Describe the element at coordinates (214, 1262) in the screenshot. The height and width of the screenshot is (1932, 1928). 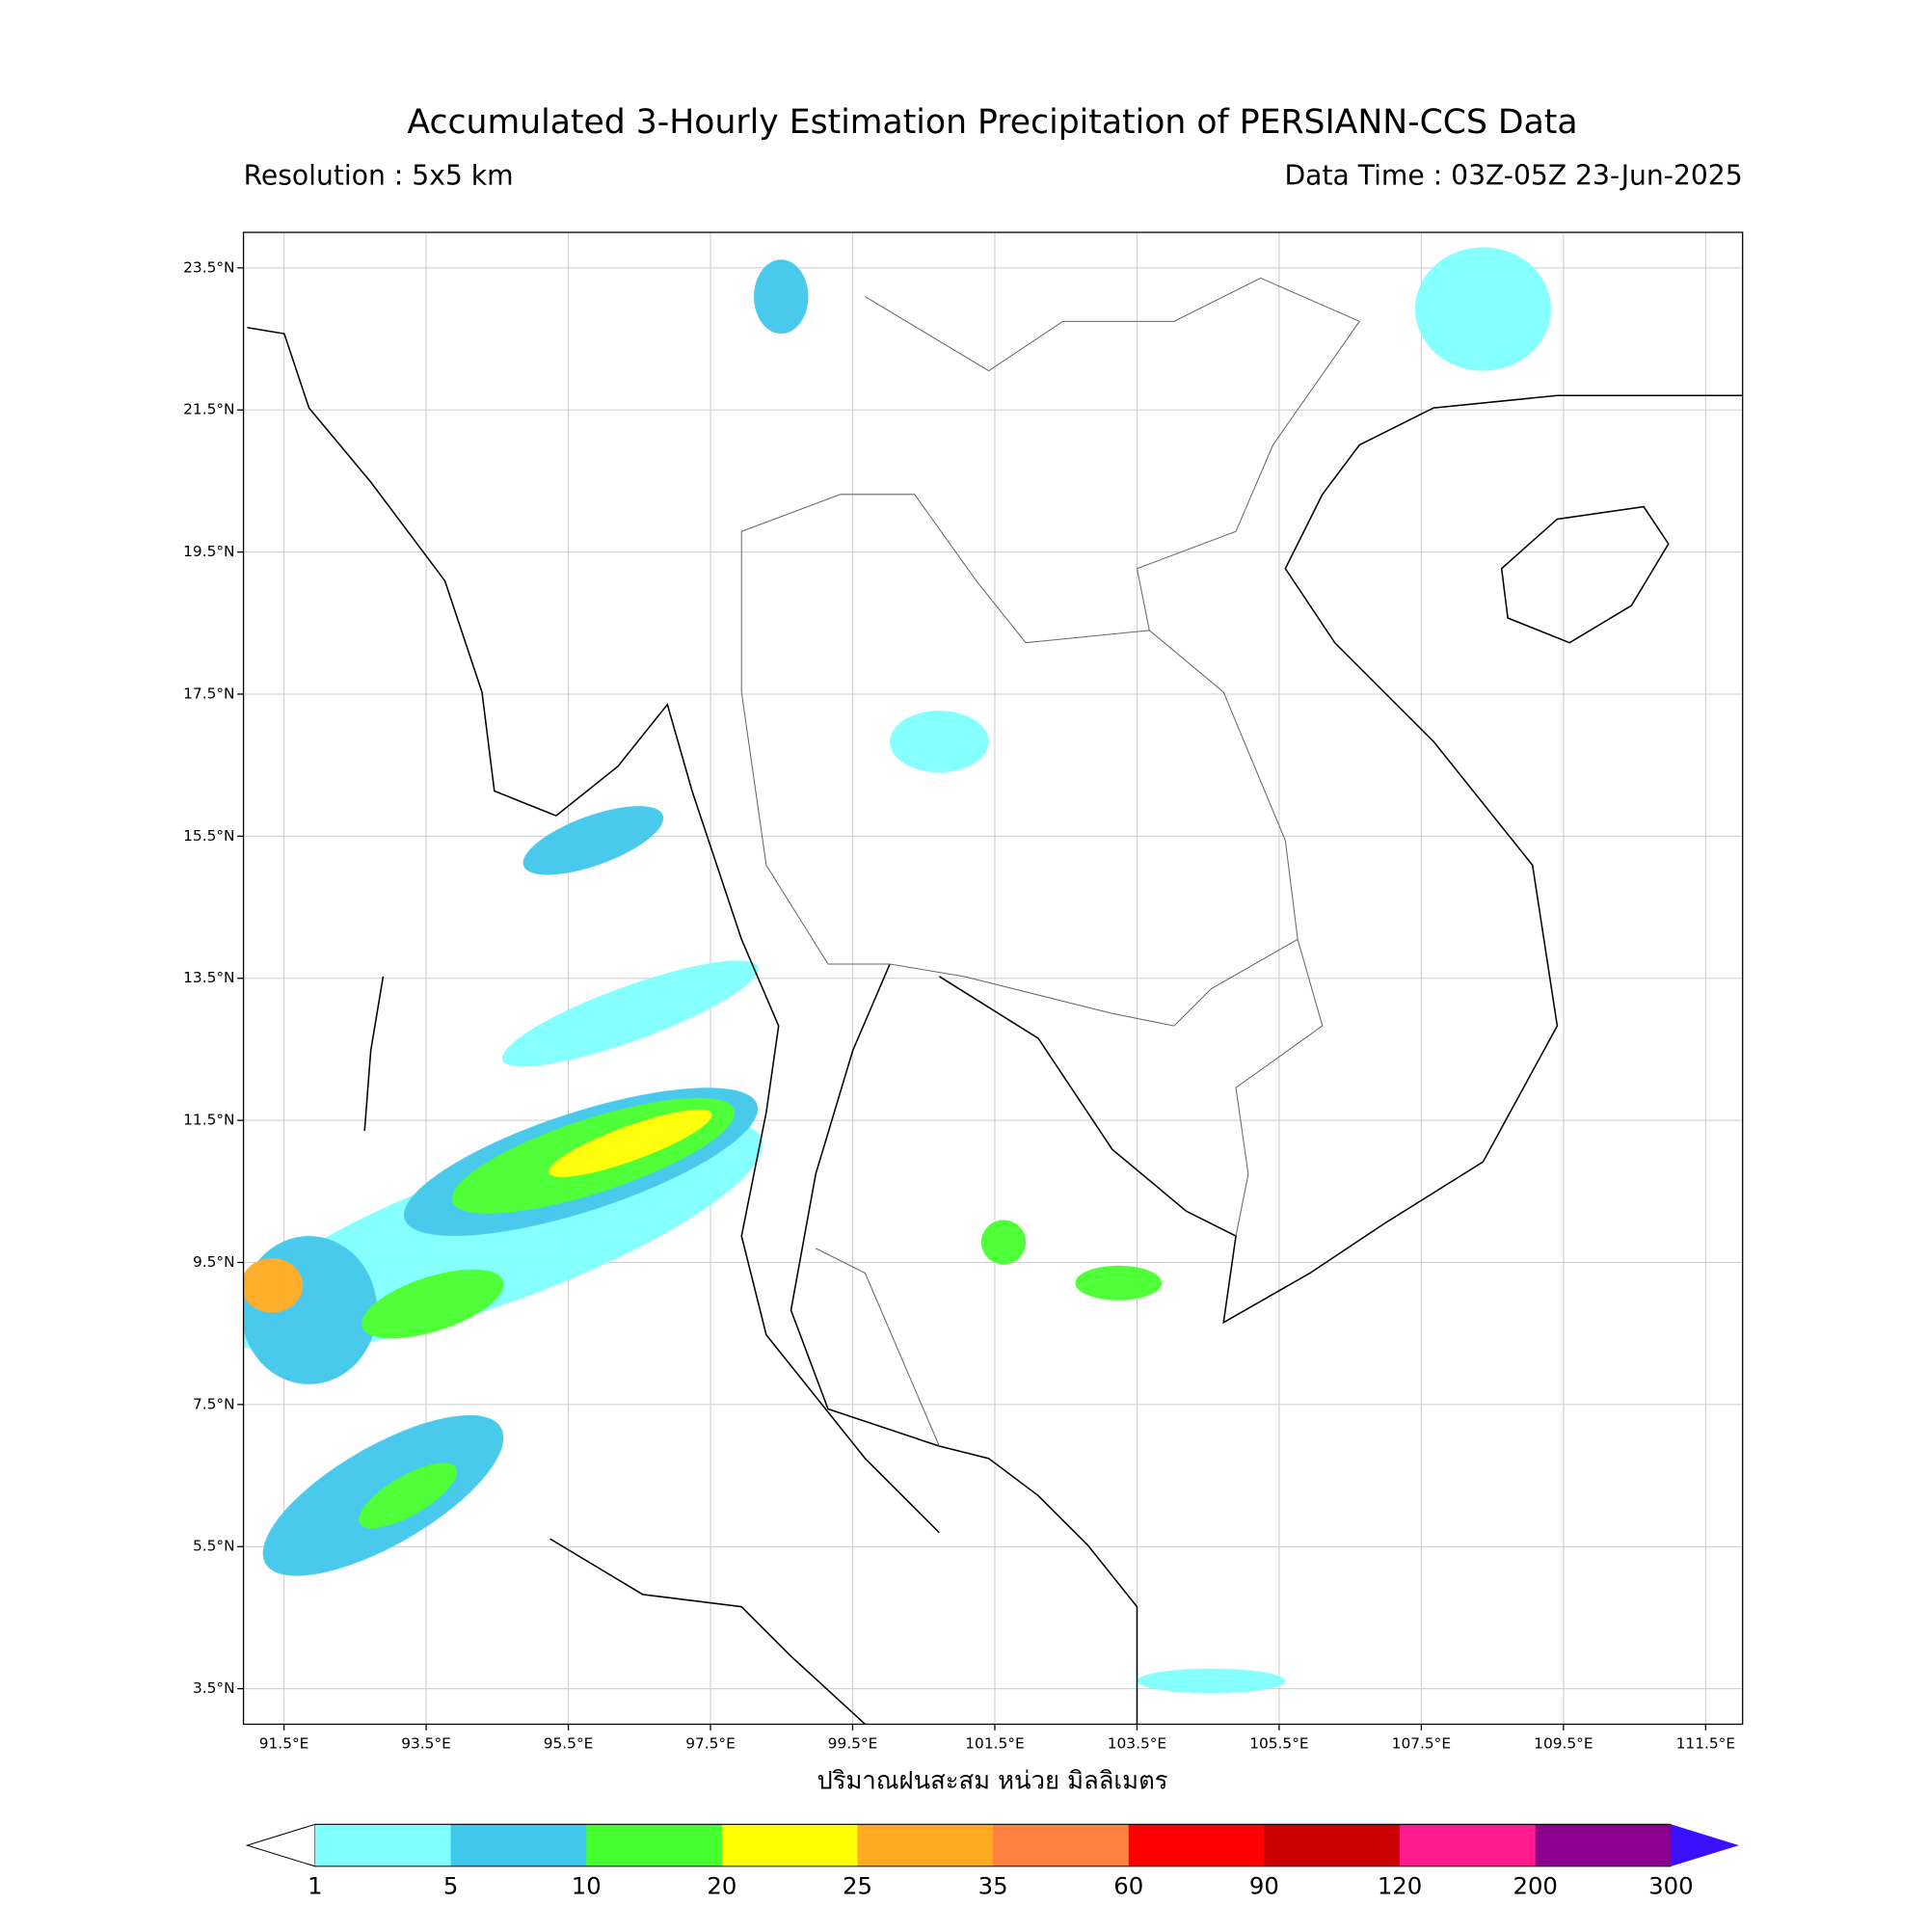
I see `y-tick-label: 9.5°N` at that location.